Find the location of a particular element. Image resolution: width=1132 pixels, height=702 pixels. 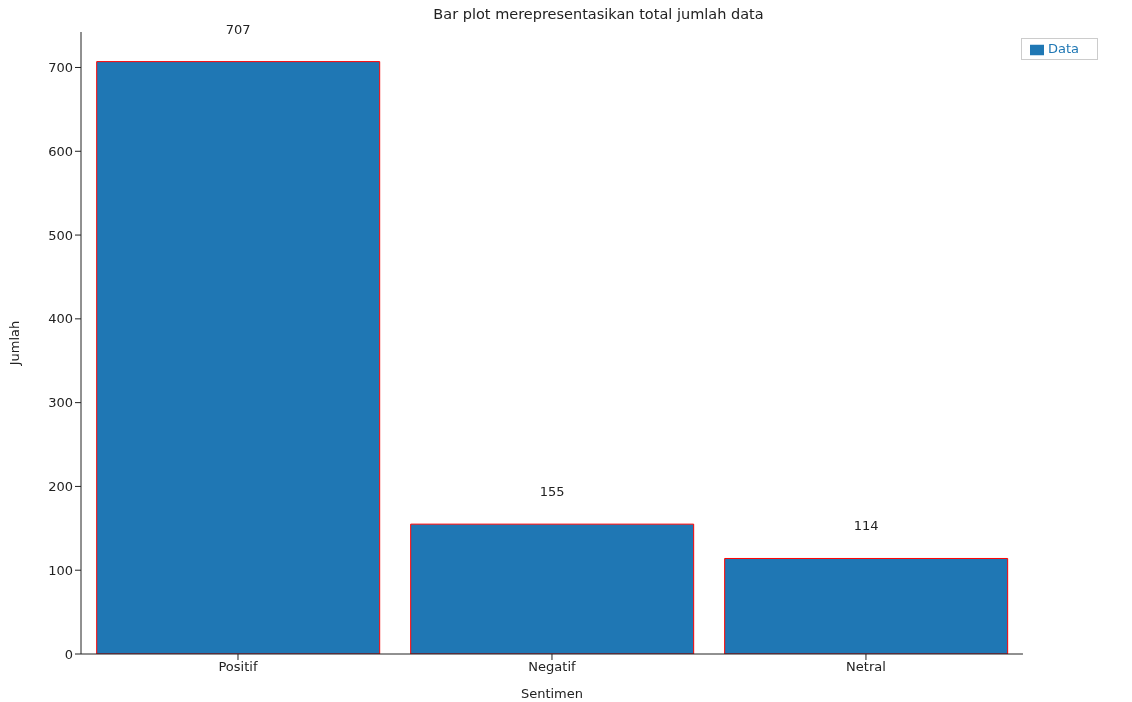

y-tick-label: 500 is located at coordinates (60, 235).